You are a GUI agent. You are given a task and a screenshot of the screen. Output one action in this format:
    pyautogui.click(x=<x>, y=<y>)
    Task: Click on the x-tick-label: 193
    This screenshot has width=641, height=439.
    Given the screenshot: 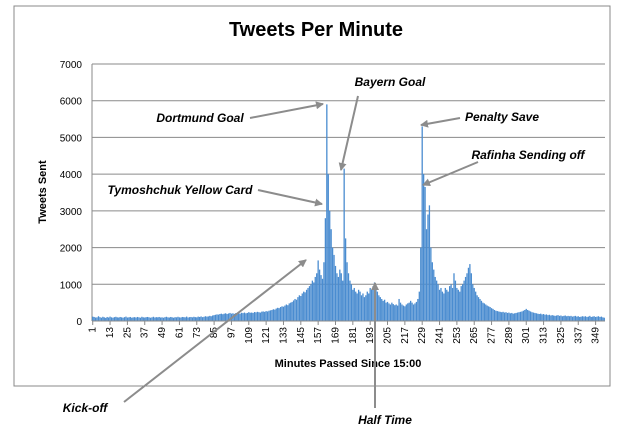 What is the action you would take?
    pyautogui.click(x=370, y=335)
    